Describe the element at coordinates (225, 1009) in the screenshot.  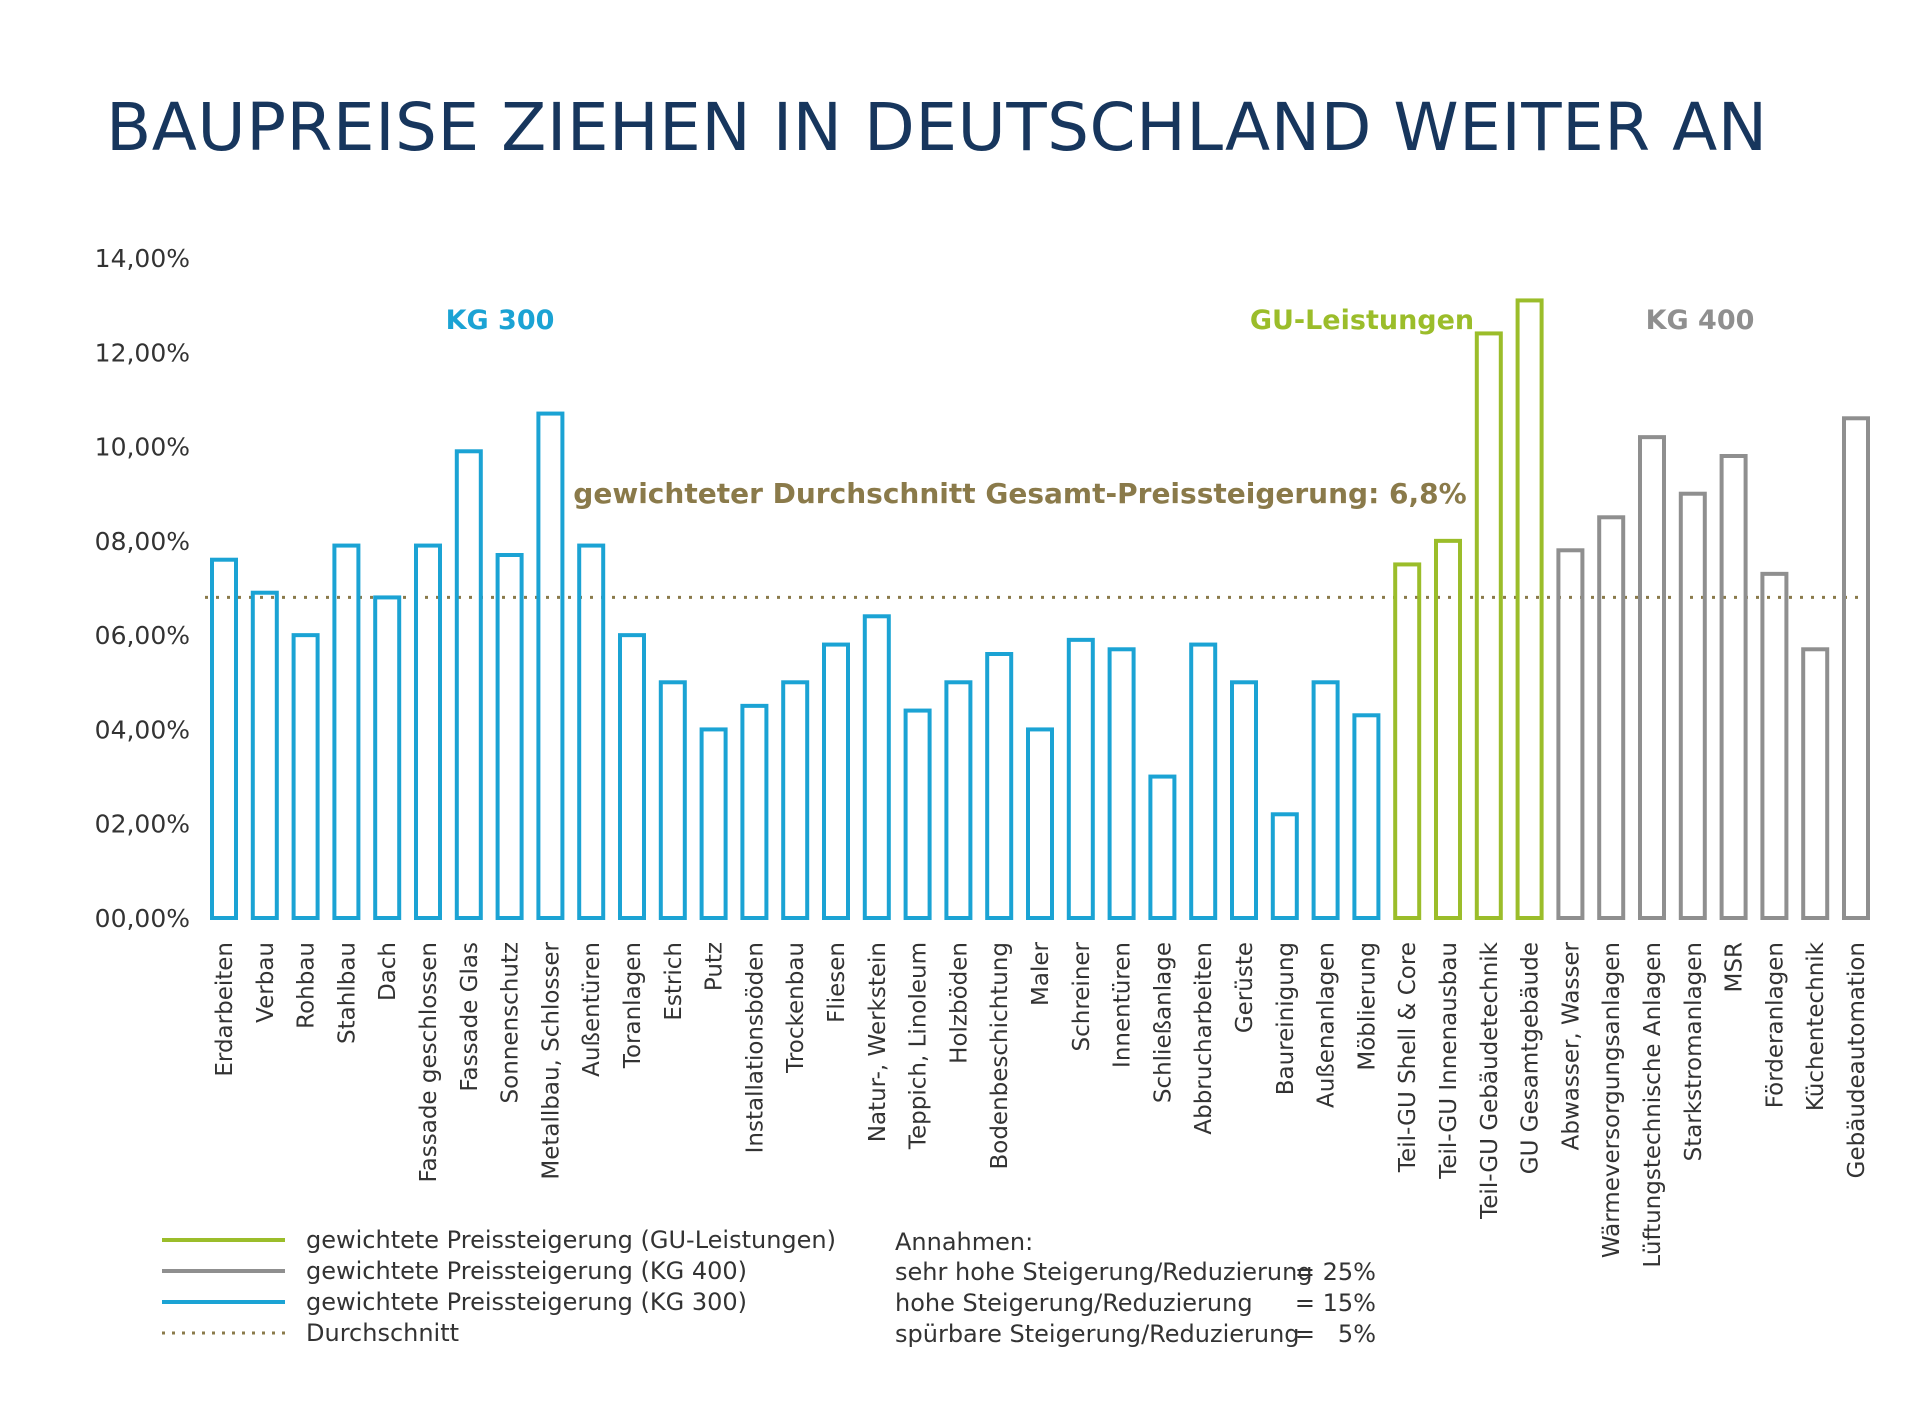
I see `x-tick-label: Erdarbeiten` at that location.